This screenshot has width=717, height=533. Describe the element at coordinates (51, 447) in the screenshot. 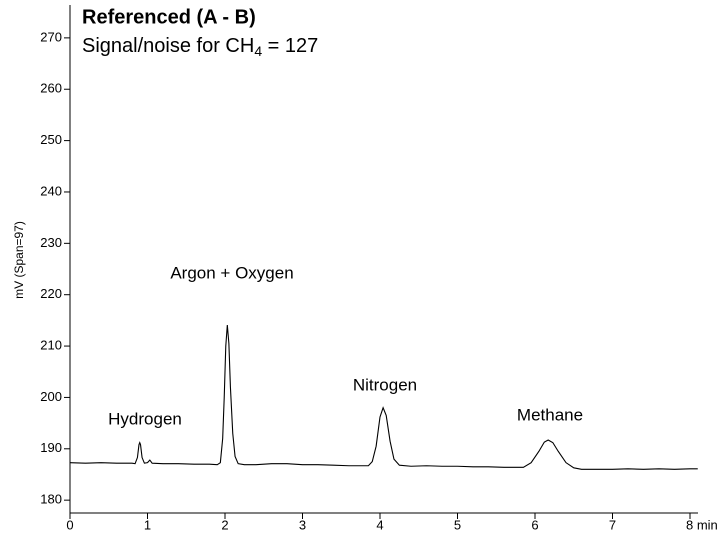

I see `y-tick-label: 190` at that location.